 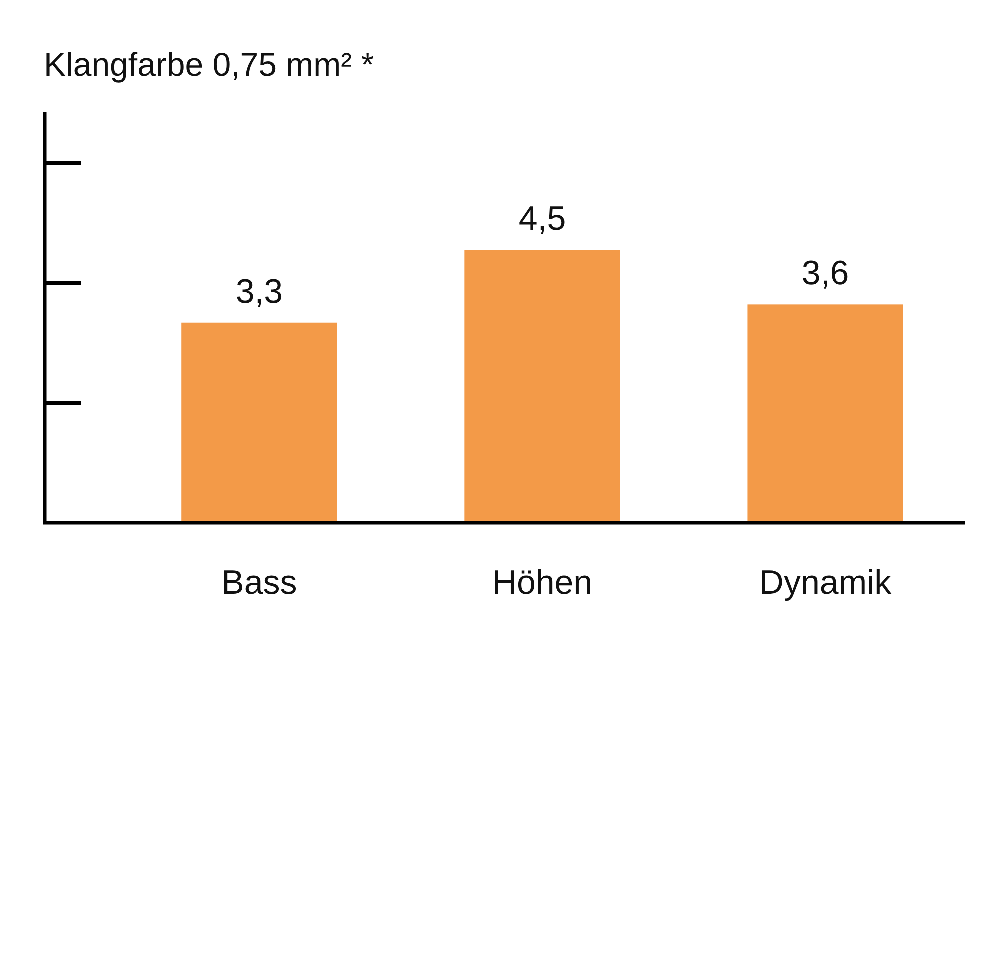 What do you see at coordinates (260, 291) in the screenshot?
I see `data-label: 3,3` at bounding box center [260, 291].